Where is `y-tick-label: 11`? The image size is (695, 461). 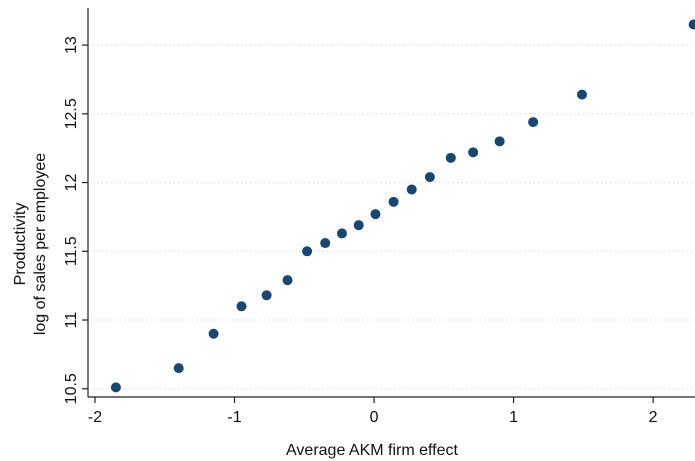 y-tick-label: 11 is located at coordinates (71, 320).